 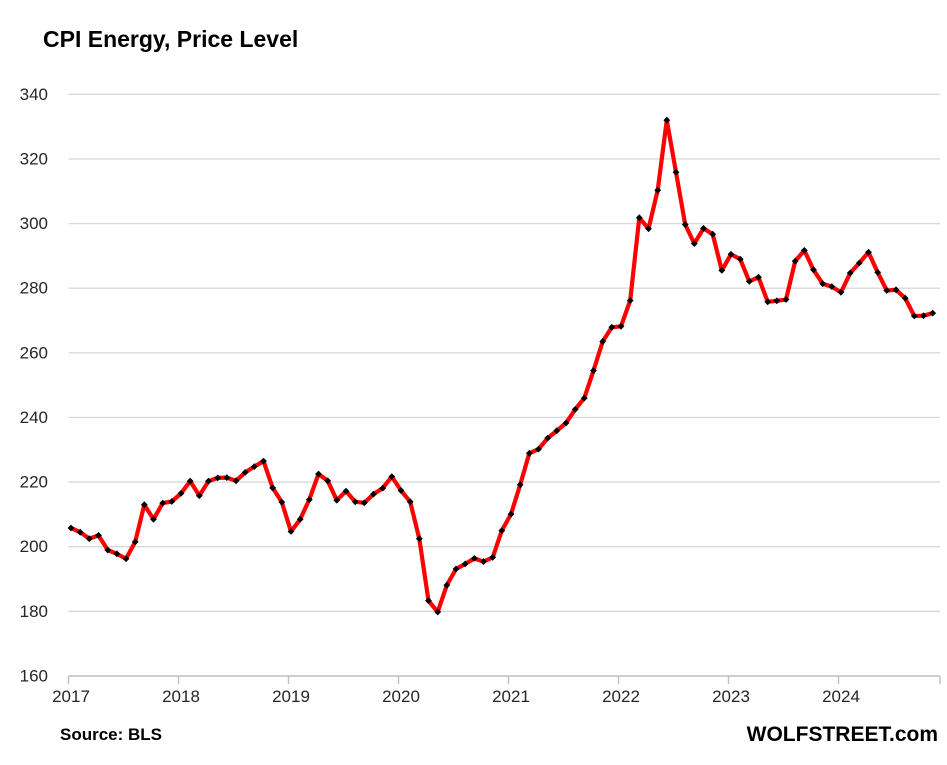 What do you see at coordinates (621, 696) in the screenshot?
I see `x-tick-label: 2022` at bounding box center [621, 696].